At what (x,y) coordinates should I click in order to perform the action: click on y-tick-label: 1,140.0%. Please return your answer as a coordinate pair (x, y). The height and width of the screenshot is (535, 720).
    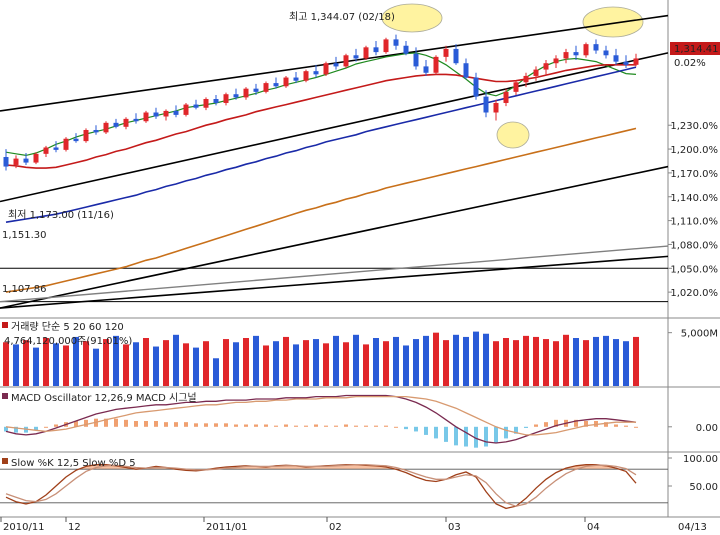
    Looking at the image, I should click on (694, 198).